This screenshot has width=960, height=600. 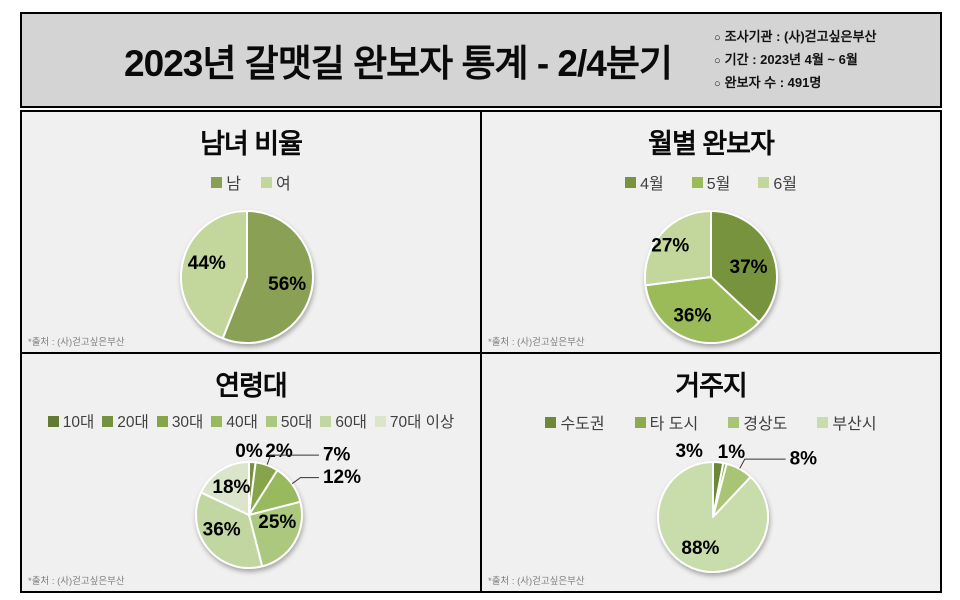 What do you see at coordinates (575, 422) in the screenshot?
I see `legend-item: 수도권` at bounding box center [575, 422].